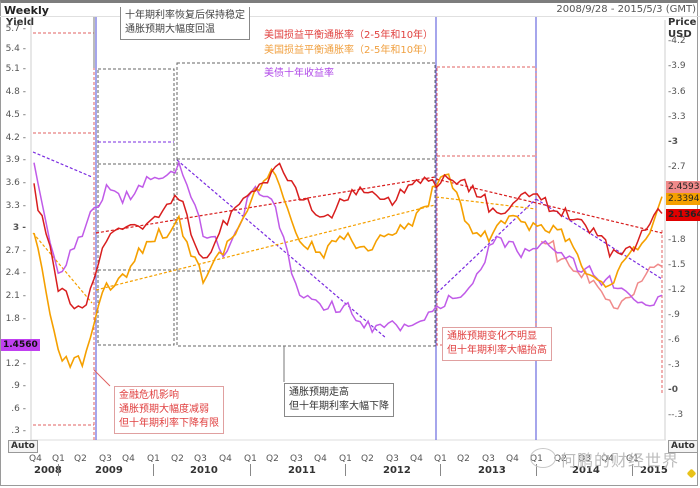 The width and height of the screenshot is (700, 488). I want to click on note-right-line1: 通胀预期变化不明显, so click(492, 336).